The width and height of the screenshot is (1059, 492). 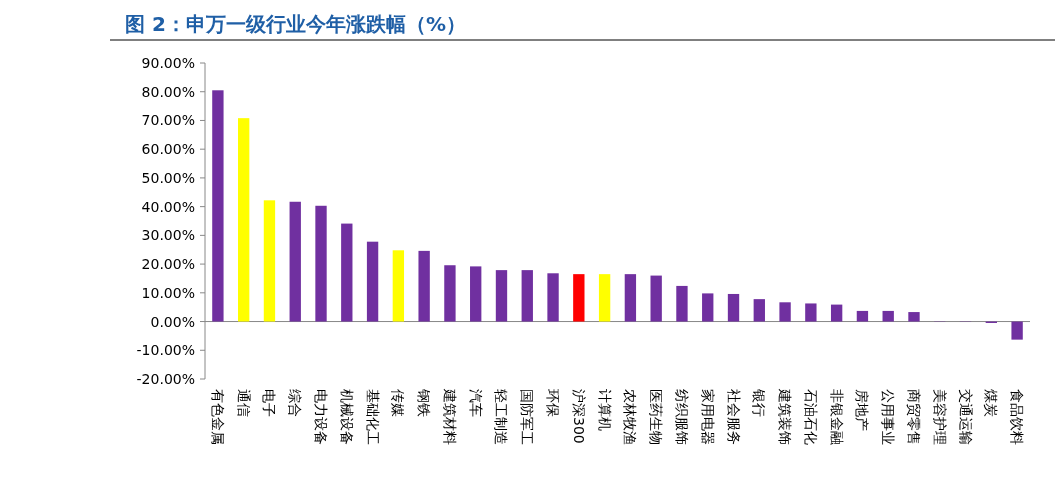 I want to click on x-tick-label: 医药生物, so click(x=656, y=417).